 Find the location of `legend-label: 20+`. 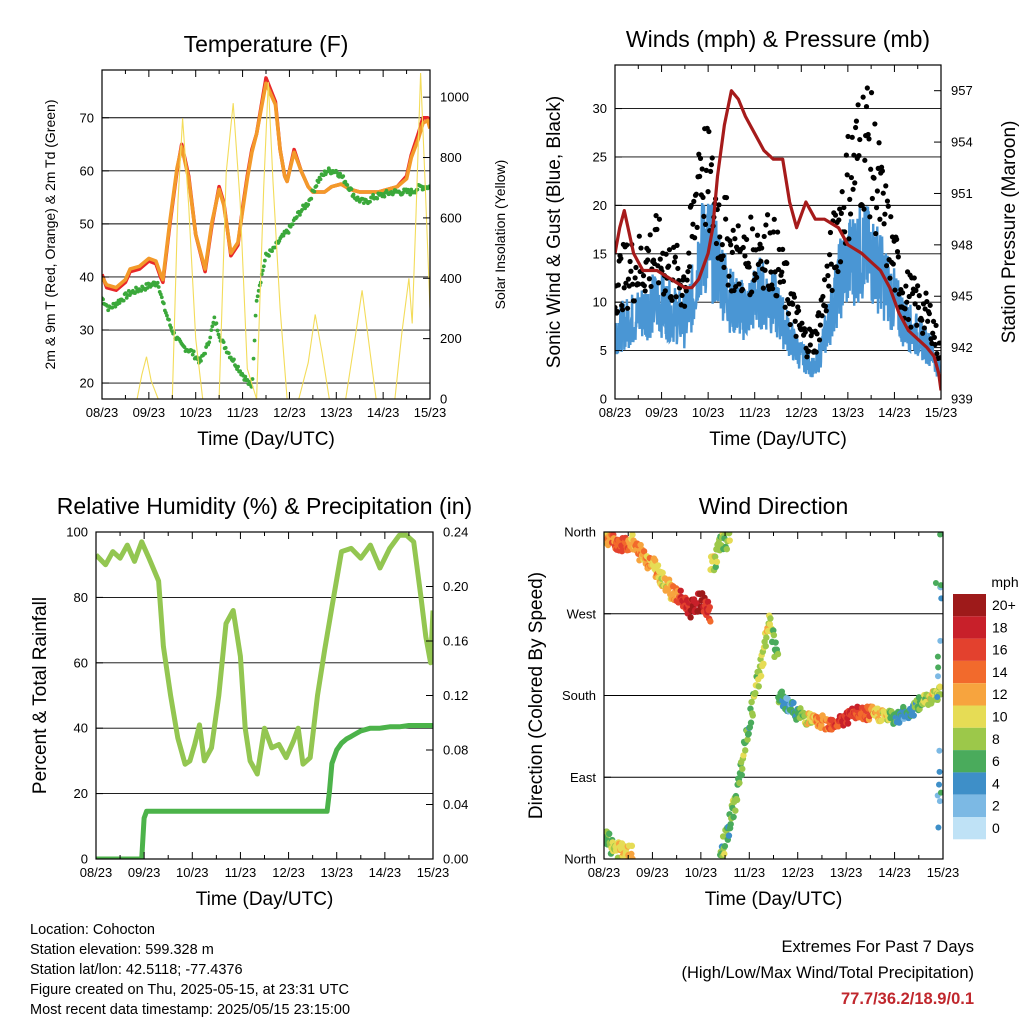

legend-label: 20+ is located at coordinates (1004, 605).